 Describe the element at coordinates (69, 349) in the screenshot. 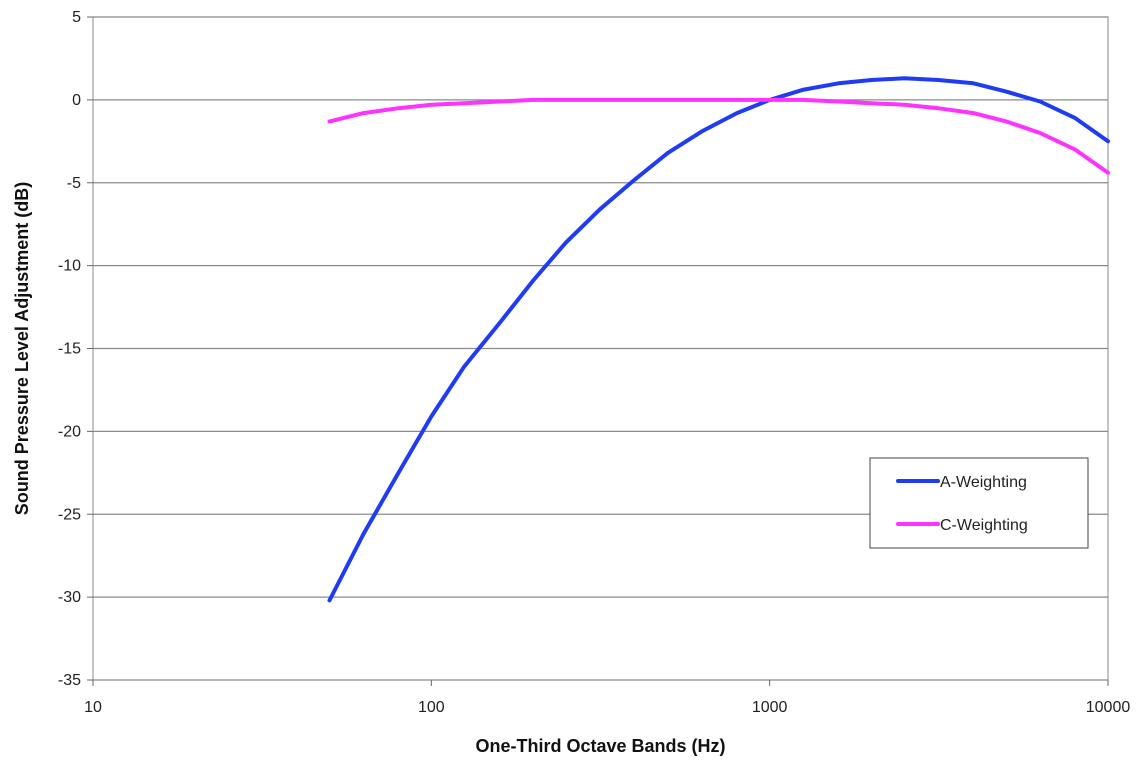

I see `y-tick-label: -15` at that location.